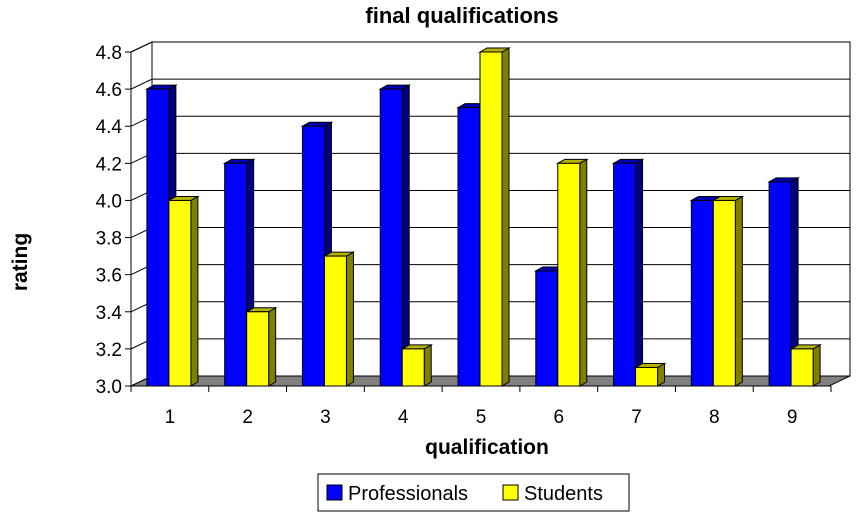  What do you see at coordinates (109, 127) in the screenshot?
I see `y-tick-label: 4.4` at bounding box center [109, 127].